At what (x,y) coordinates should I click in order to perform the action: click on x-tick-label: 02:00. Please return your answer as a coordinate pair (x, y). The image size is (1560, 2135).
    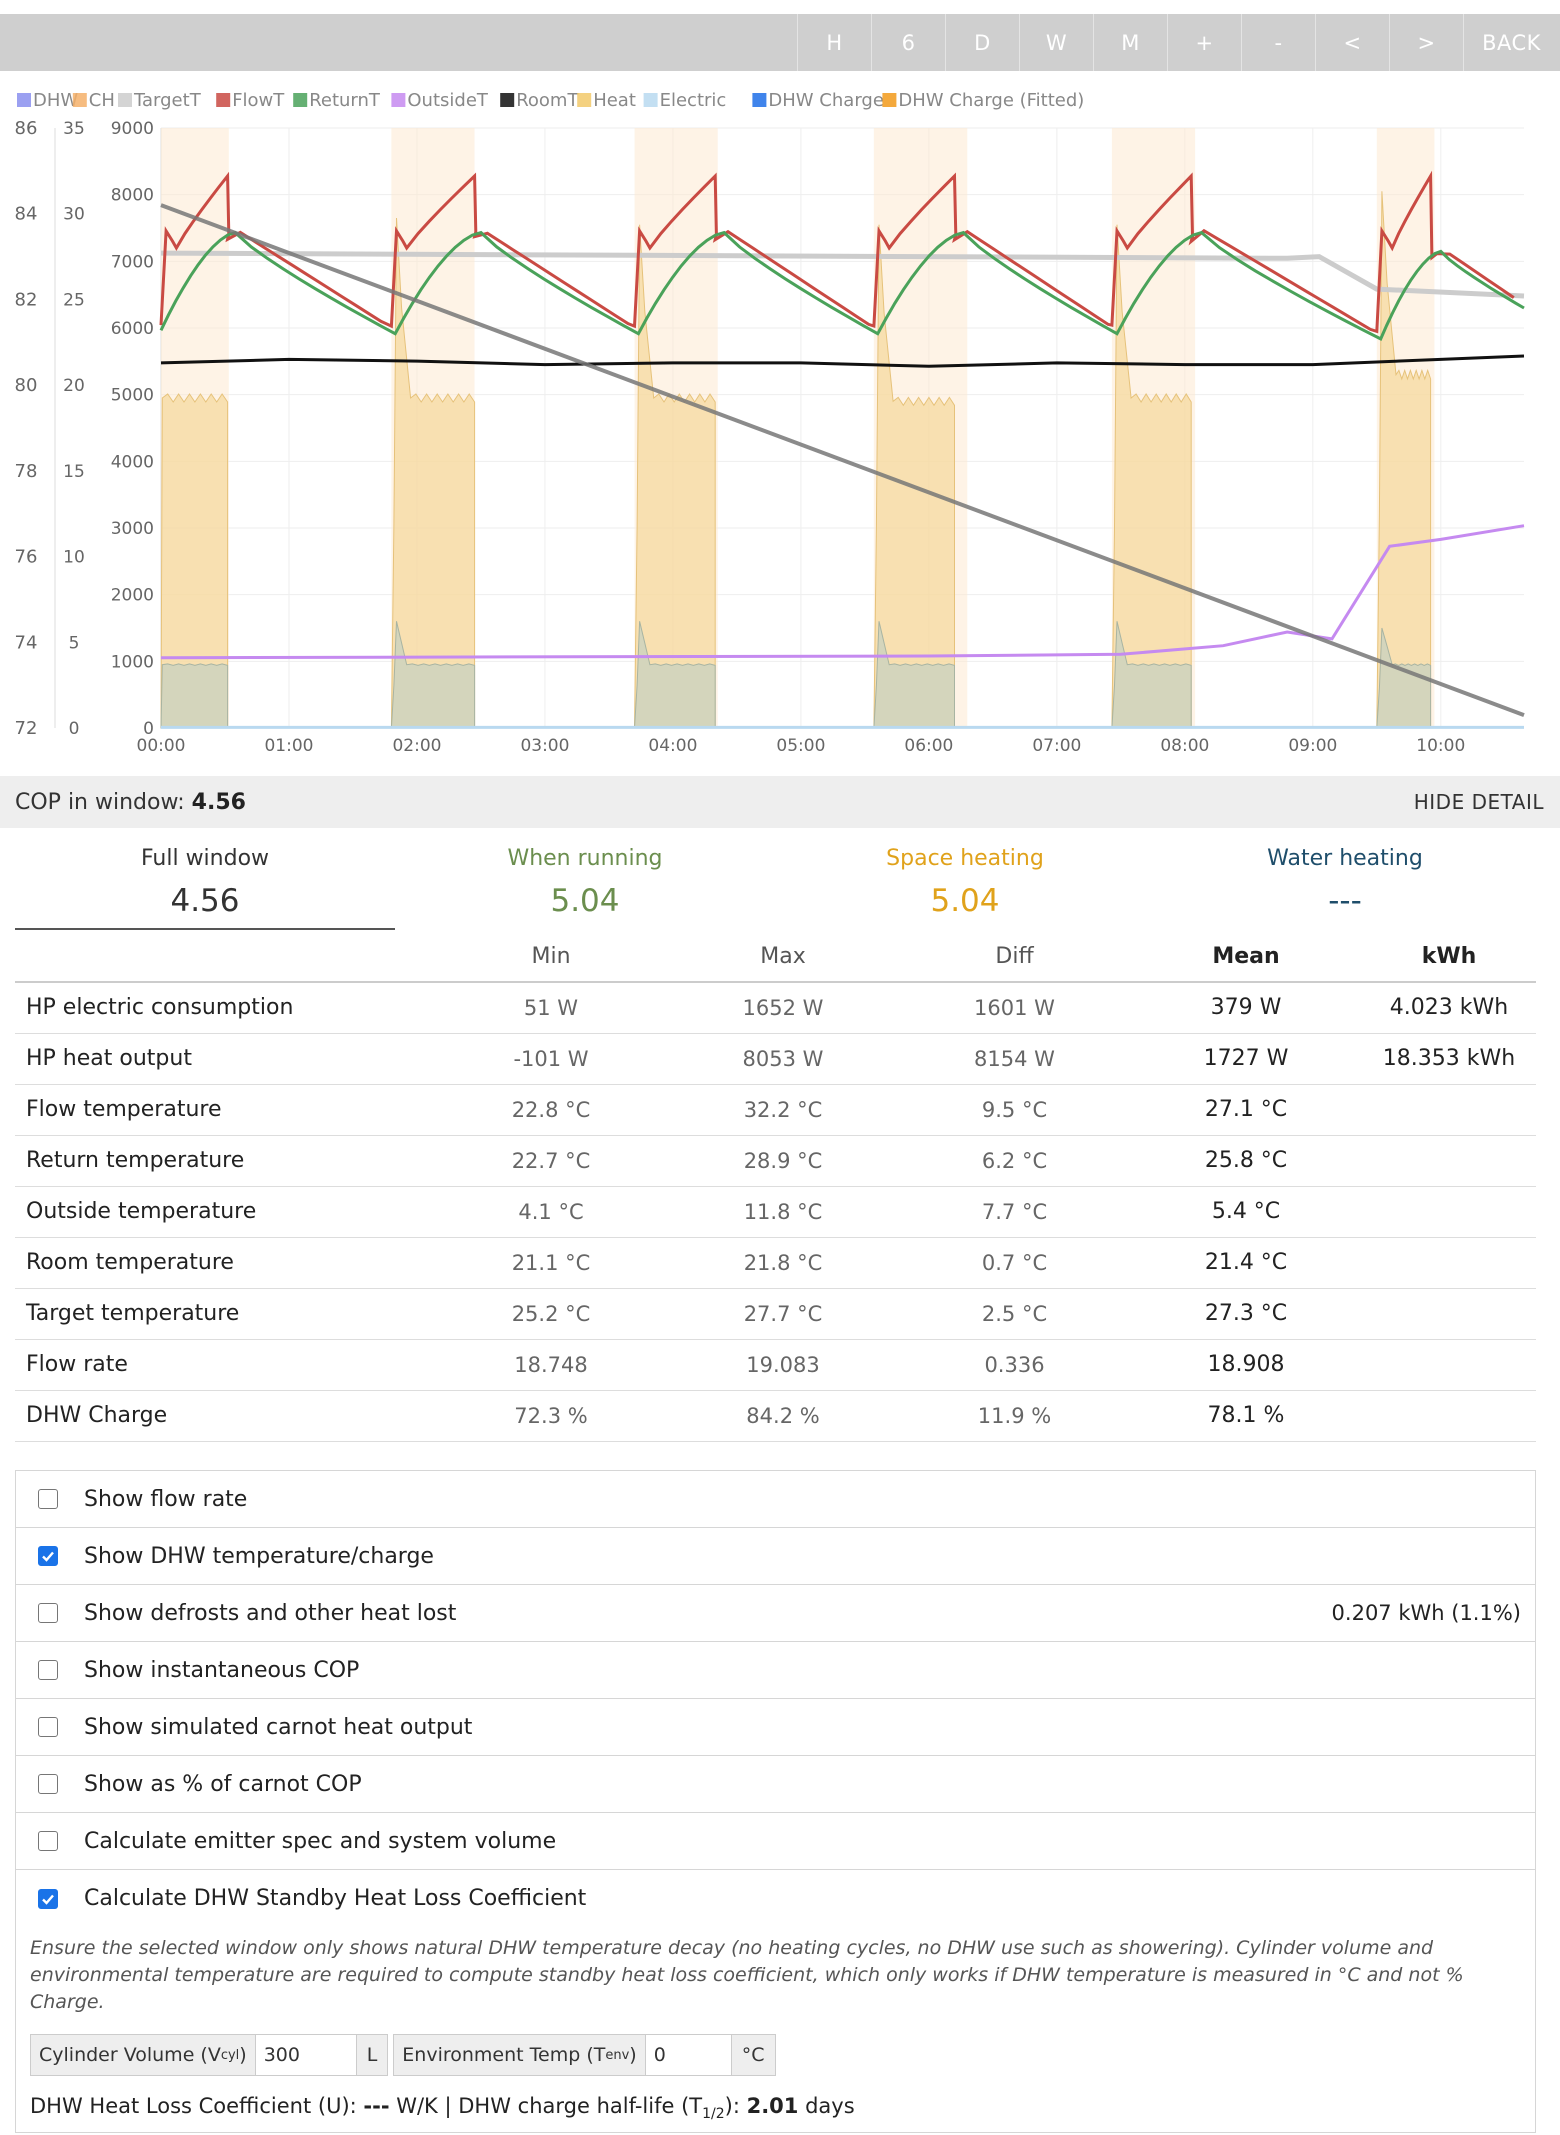
    Looking at the image, I should click on (416, 746).